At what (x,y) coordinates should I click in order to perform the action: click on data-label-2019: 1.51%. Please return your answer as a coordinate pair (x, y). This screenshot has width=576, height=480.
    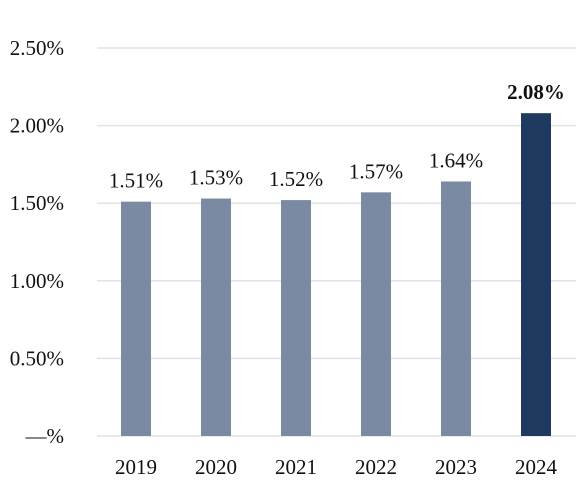
    Looking at the image, I should click on (136, 181).